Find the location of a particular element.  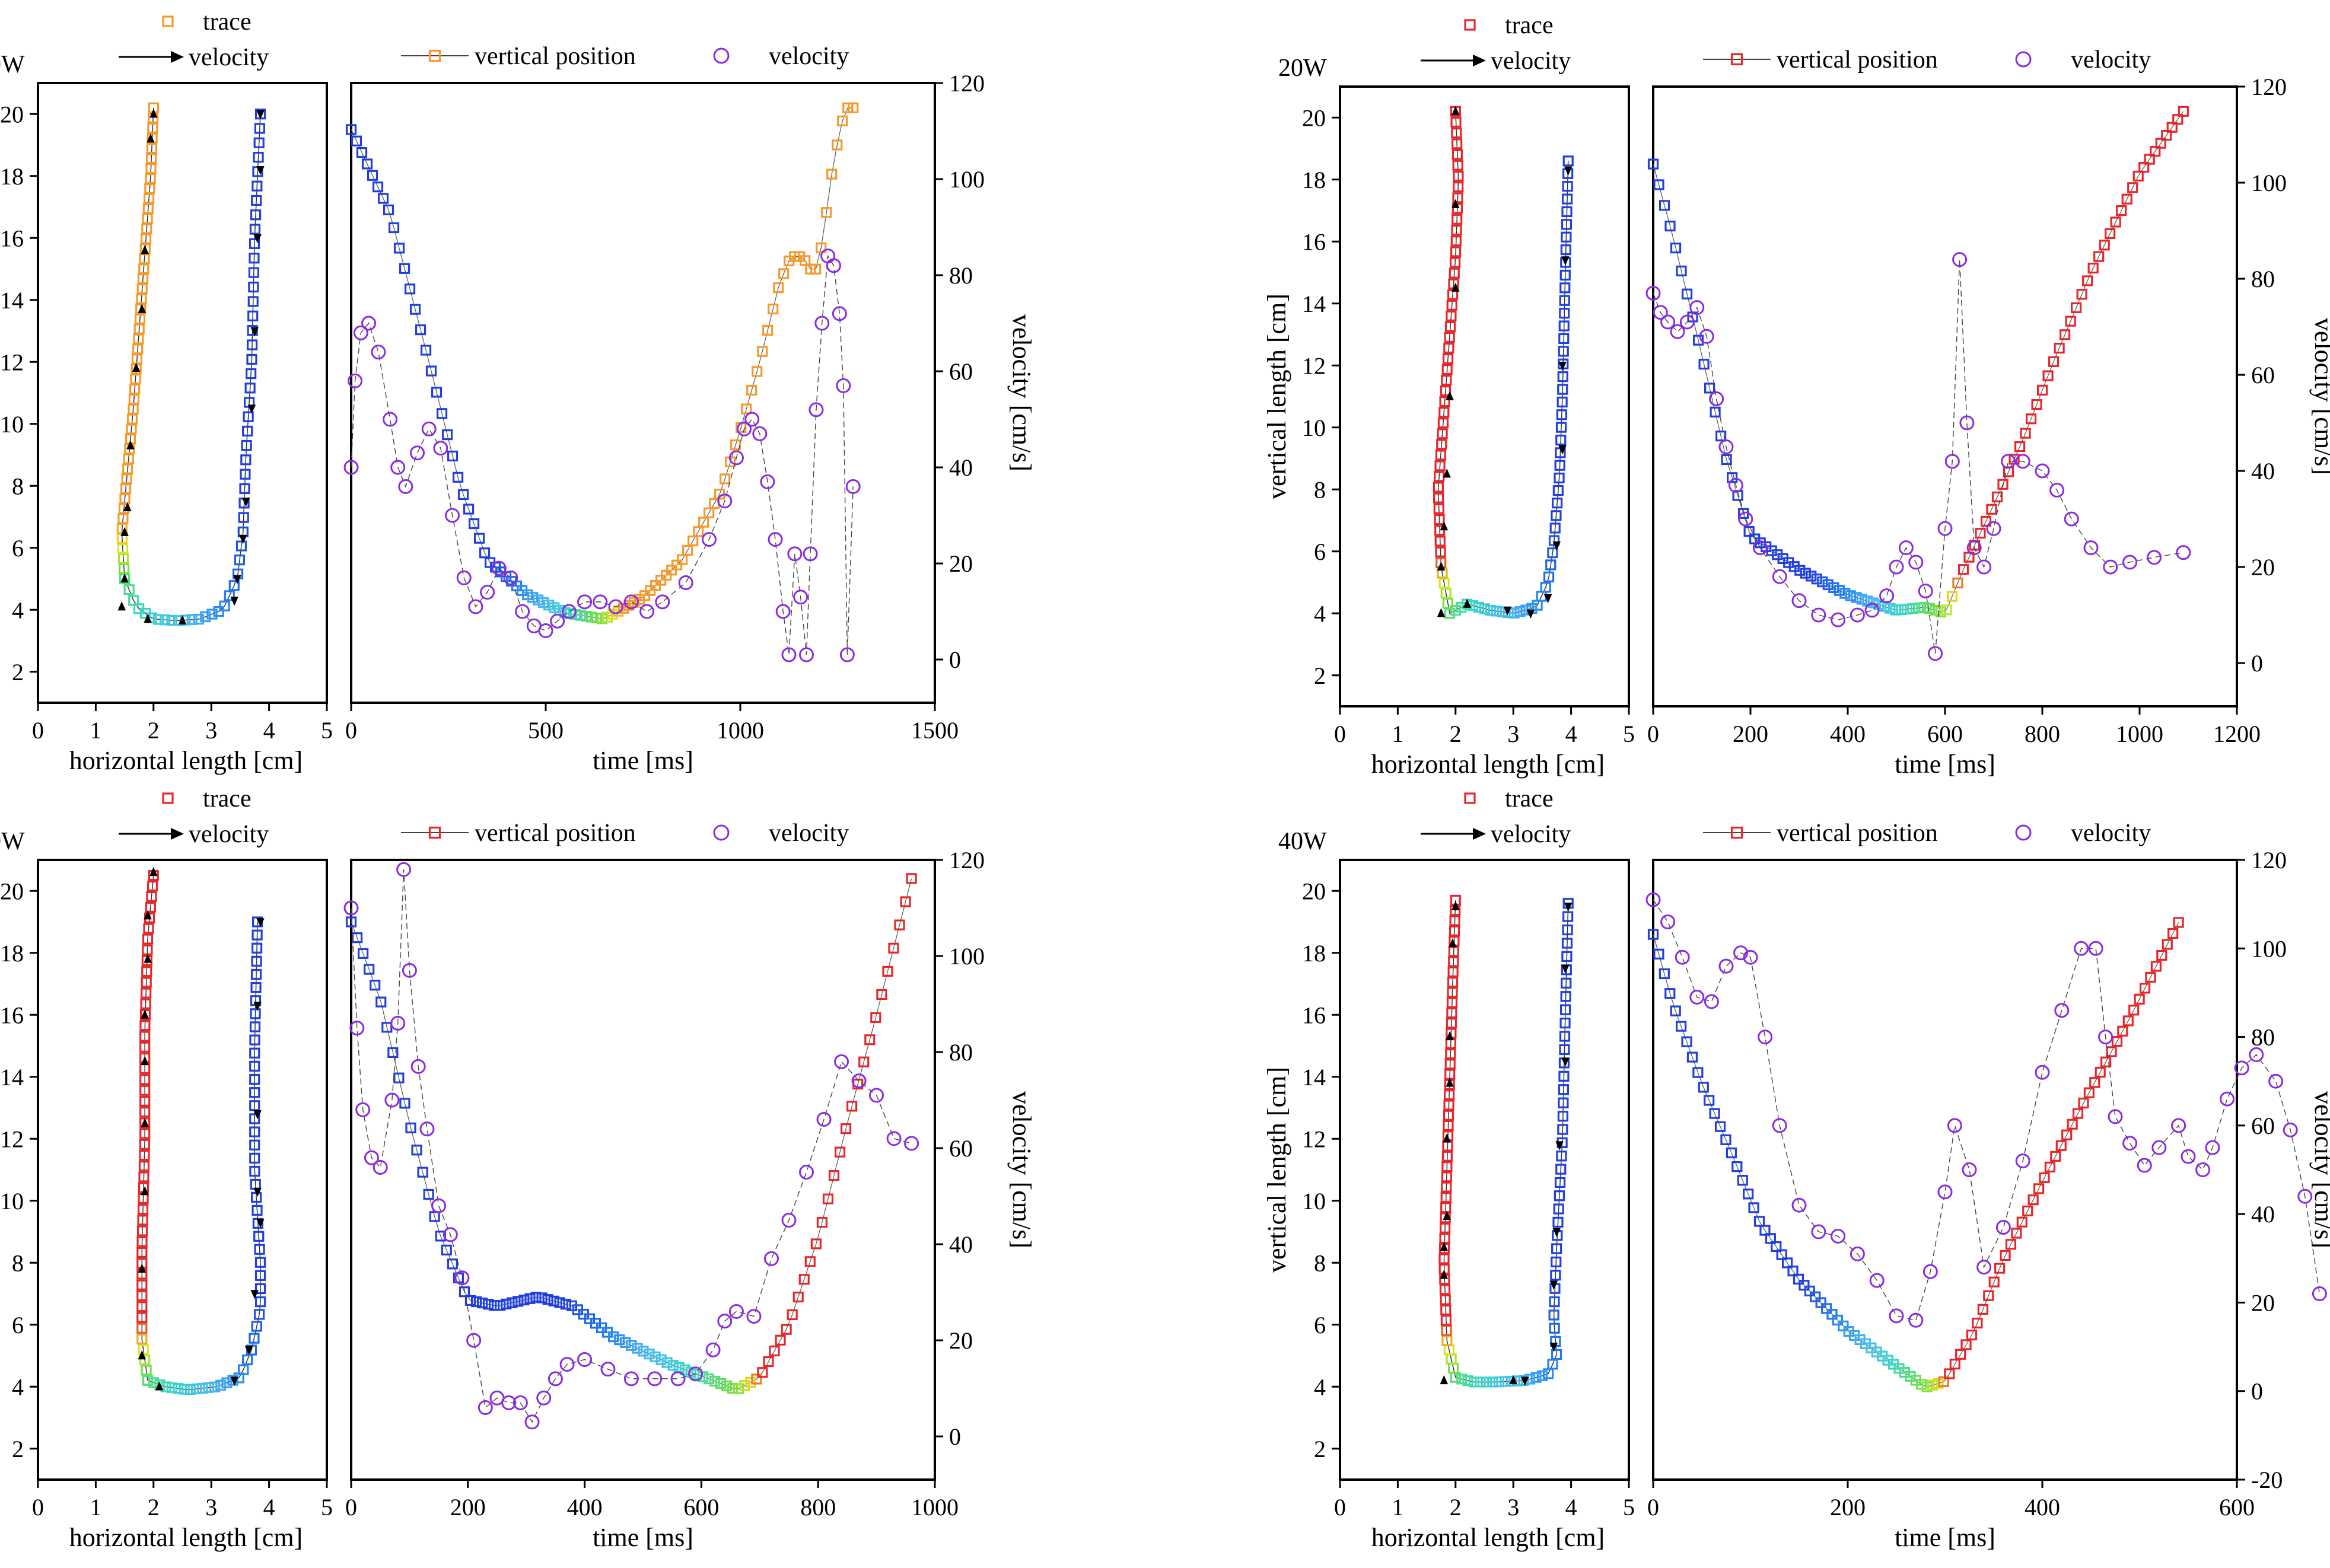

x-tick-label: 1200 is located at coordinates (2237, 734).